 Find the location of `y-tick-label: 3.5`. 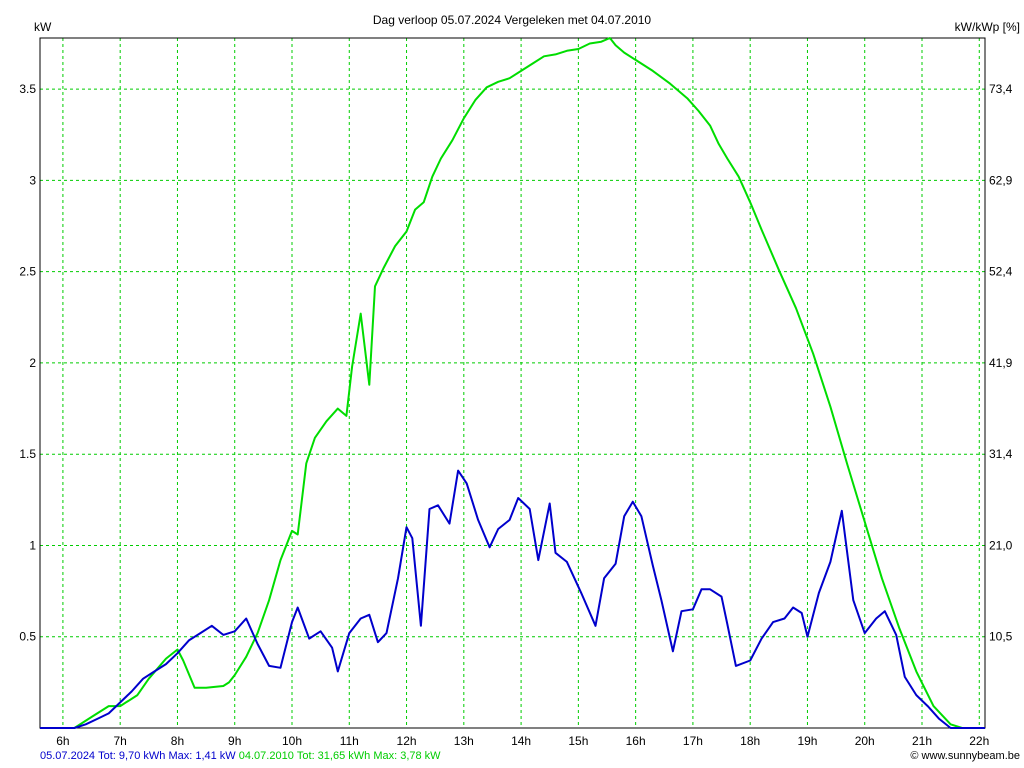

y-tick-label: 3.5 is located at coordinates (27, 89).